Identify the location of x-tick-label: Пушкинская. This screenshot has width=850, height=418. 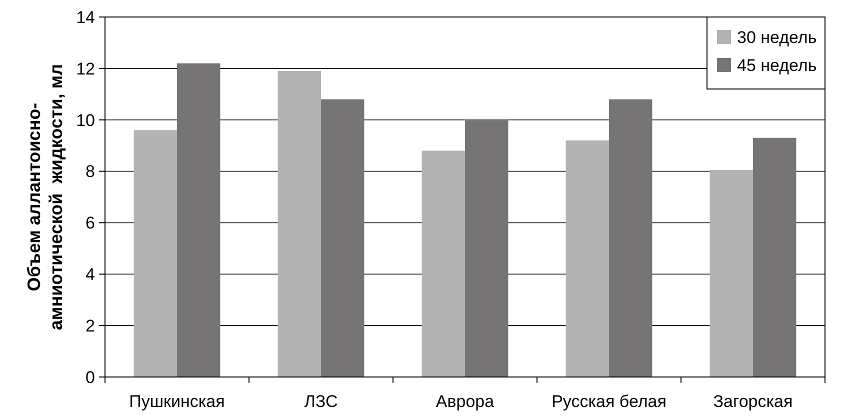
(177, 401).